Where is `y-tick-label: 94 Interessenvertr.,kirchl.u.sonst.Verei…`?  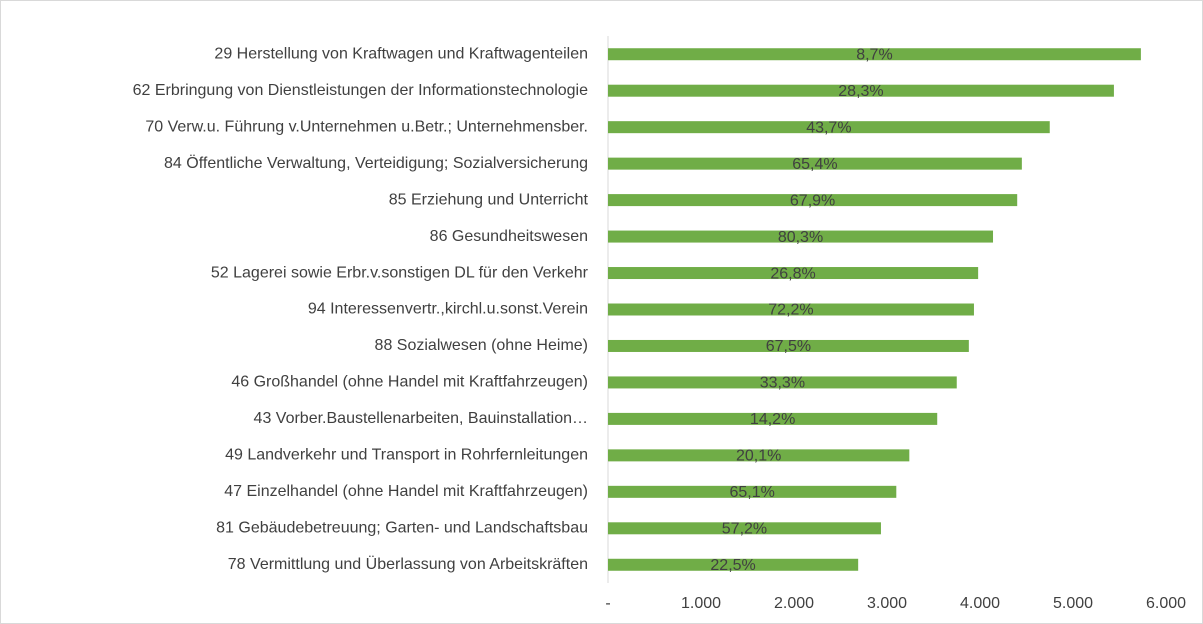
y-tick-label: 94 Interessenvertr.,kirchl.u.sonst.Verei… is located at coordinates (448, 309).